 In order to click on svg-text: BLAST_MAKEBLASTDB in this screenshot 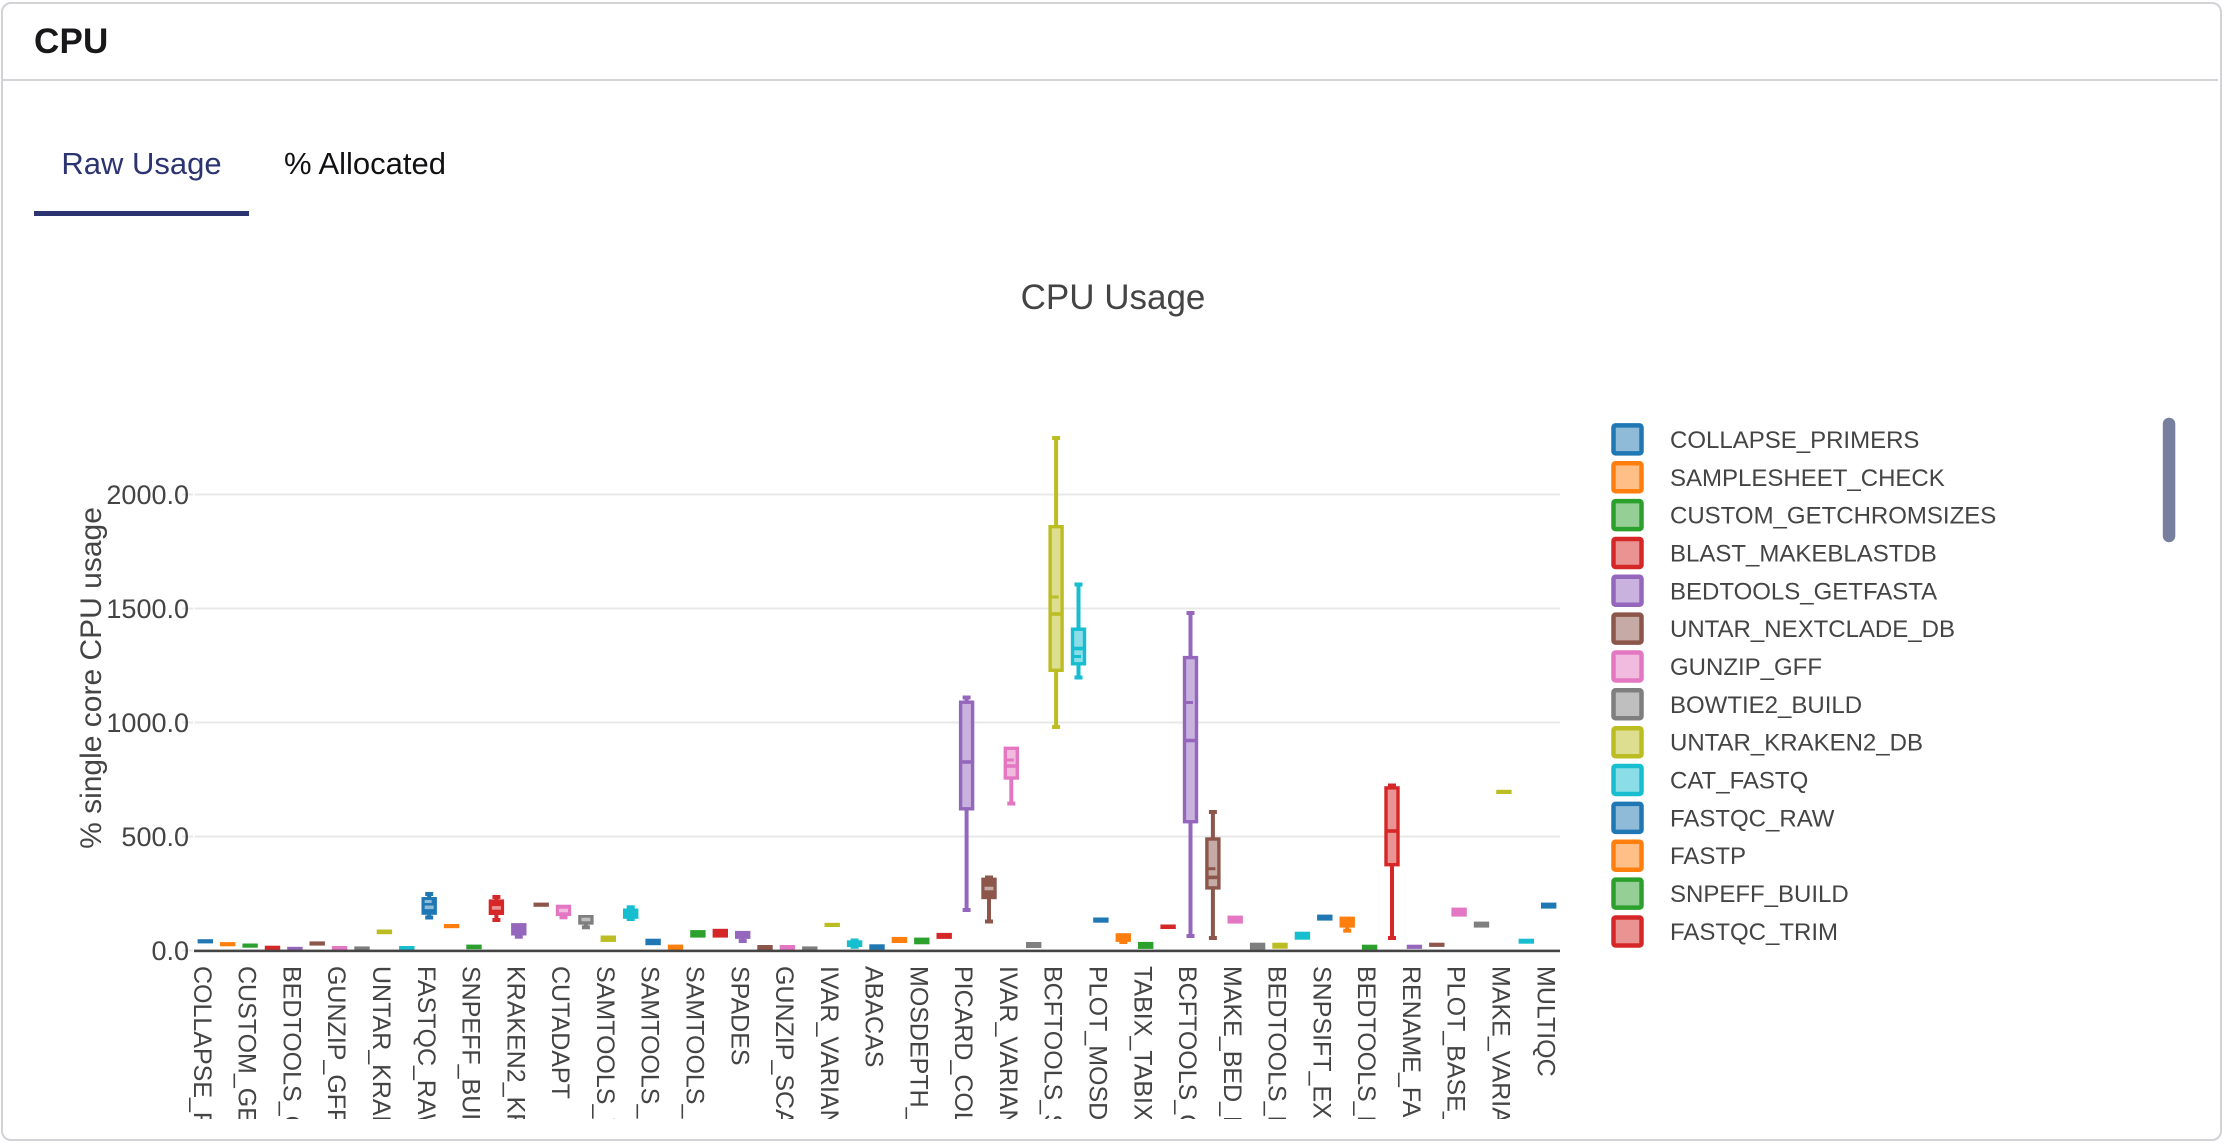, I will do `click(1803, 554)`.